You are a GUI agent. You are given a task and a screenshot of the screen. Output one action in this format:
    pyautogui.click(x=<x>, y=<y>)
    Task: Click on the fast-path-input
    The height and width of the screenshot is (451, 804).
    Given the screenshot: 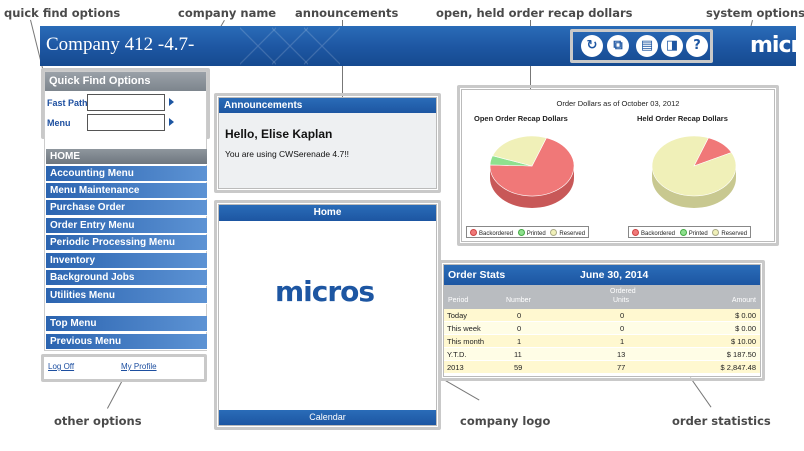 What is the action you would take?
    pyautogui.click(x=126, y=102)
    